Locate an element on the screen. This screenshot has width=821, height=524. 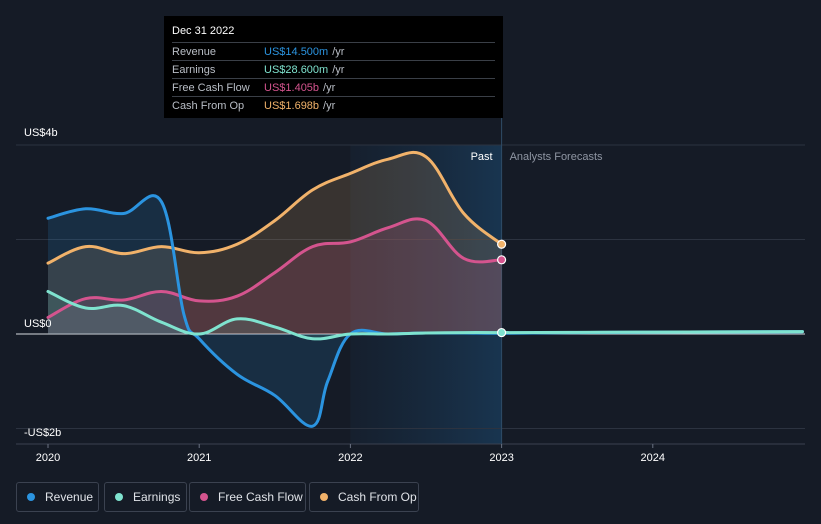
tooltip-row: Cash From Op US$1.698b/yr is located at coordinates (333, 105).